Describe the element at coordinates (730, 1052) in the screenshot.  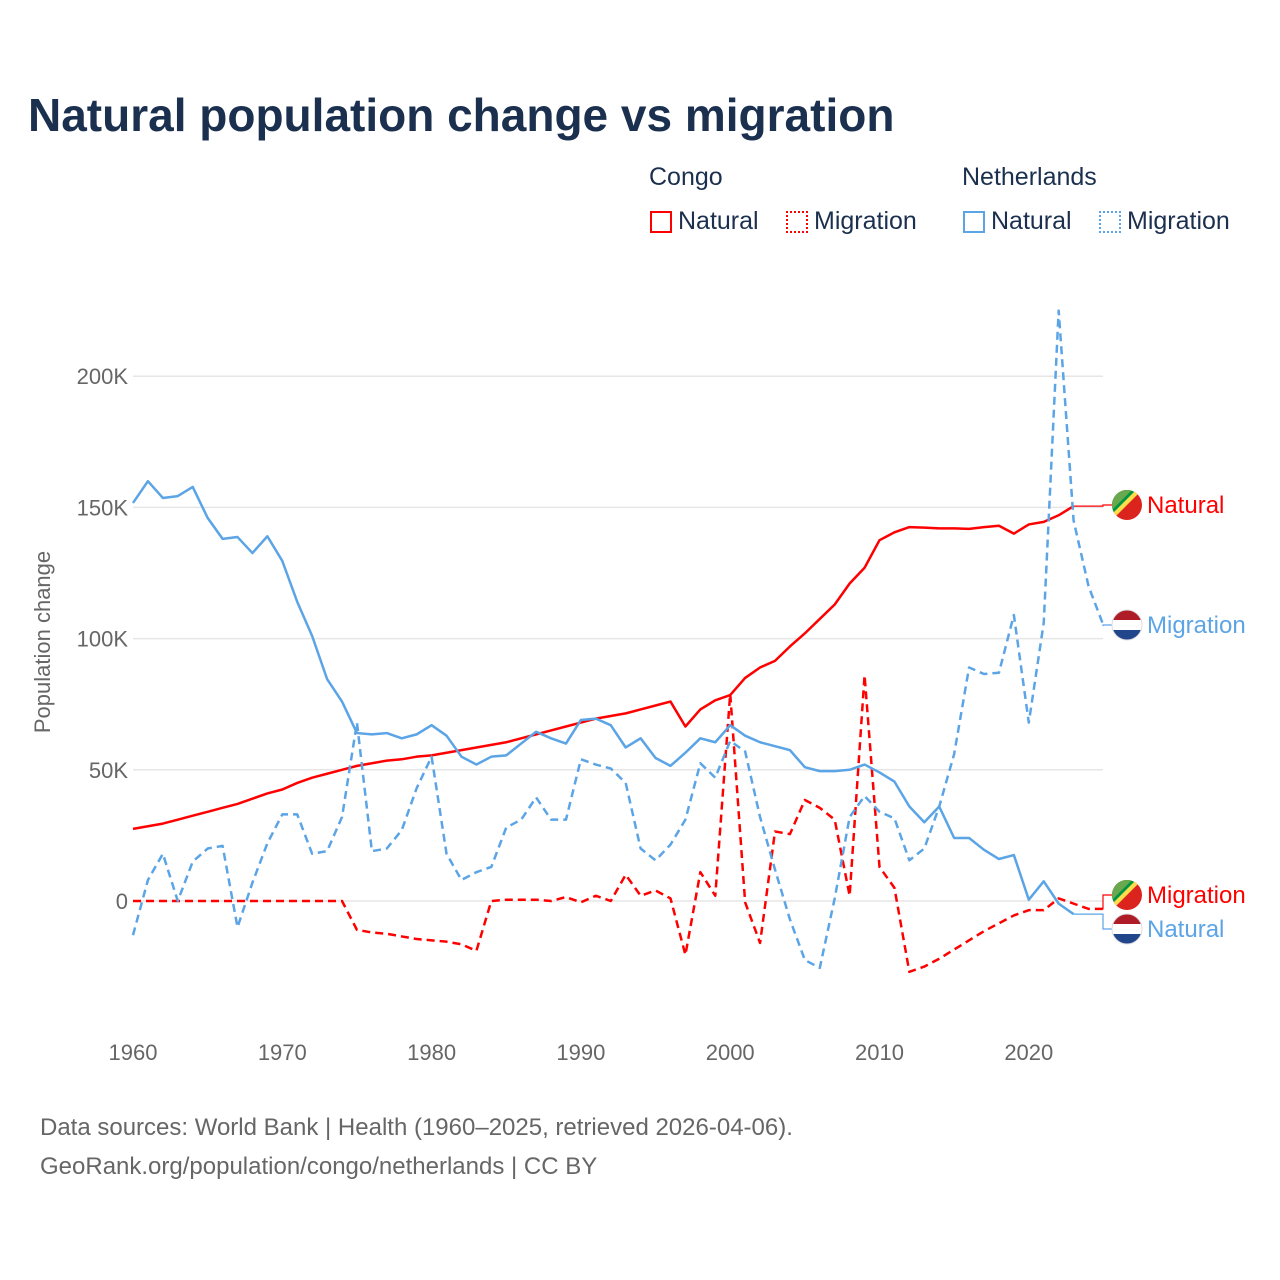
I see `x-tick-label: 2000` at that location.